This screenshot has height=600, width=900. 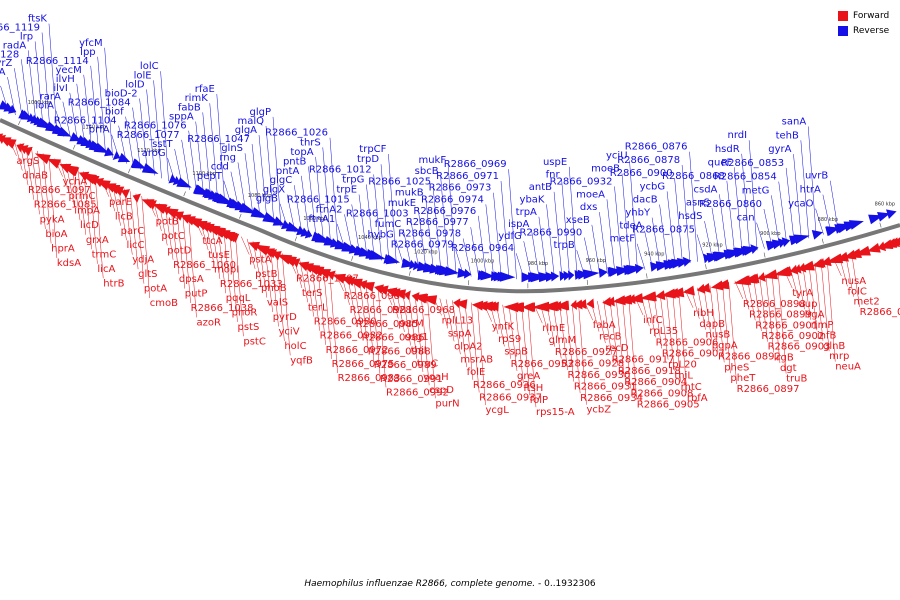 What do you see at coordinates (718, 335) in the screenshot?
I see `gene-label: nusB` at bounding box center [718, 335].